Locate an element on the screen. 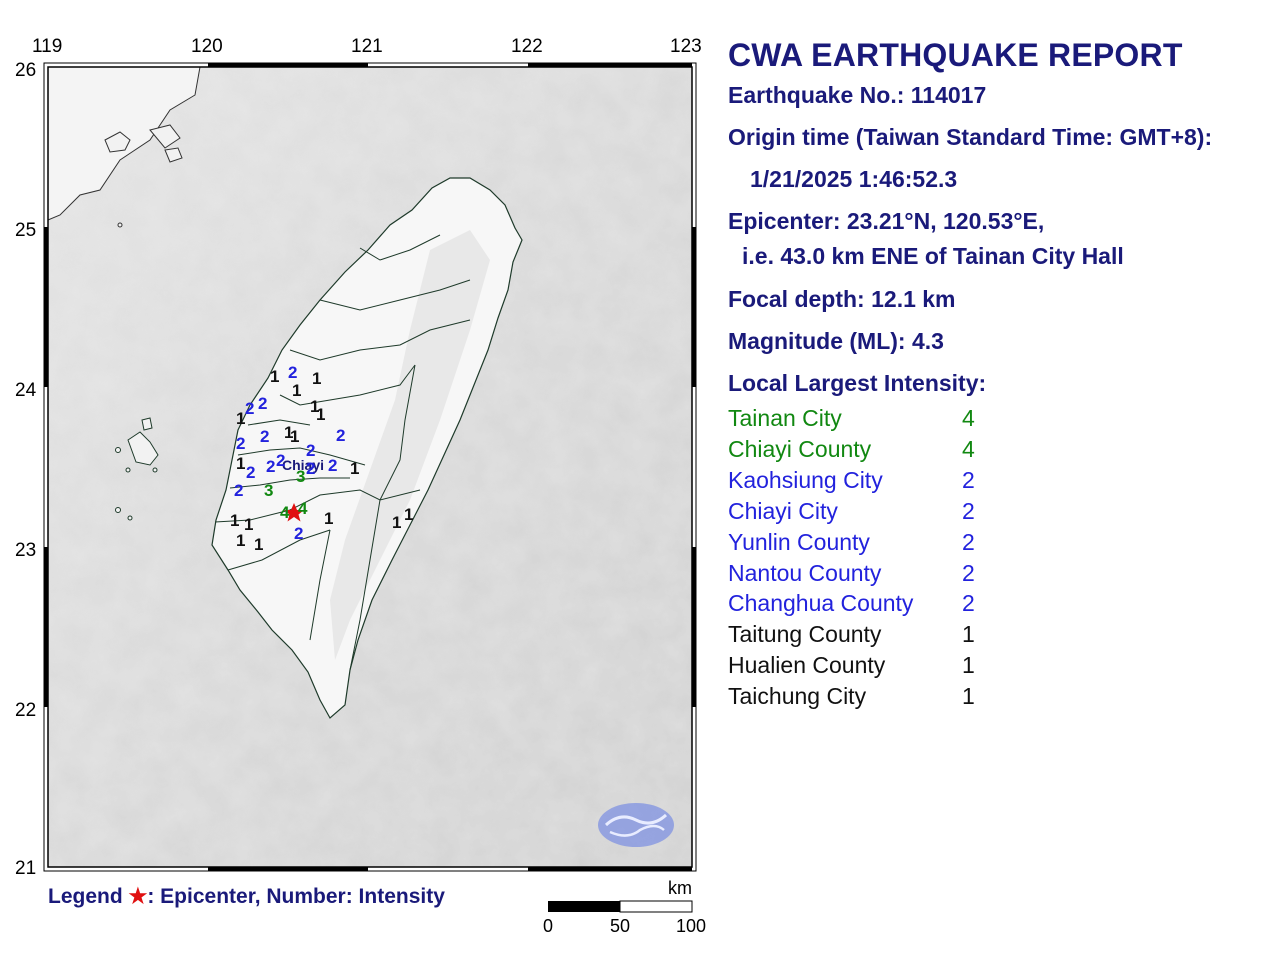  intensity-region: Changhua County is located at coordinates (821, 603).